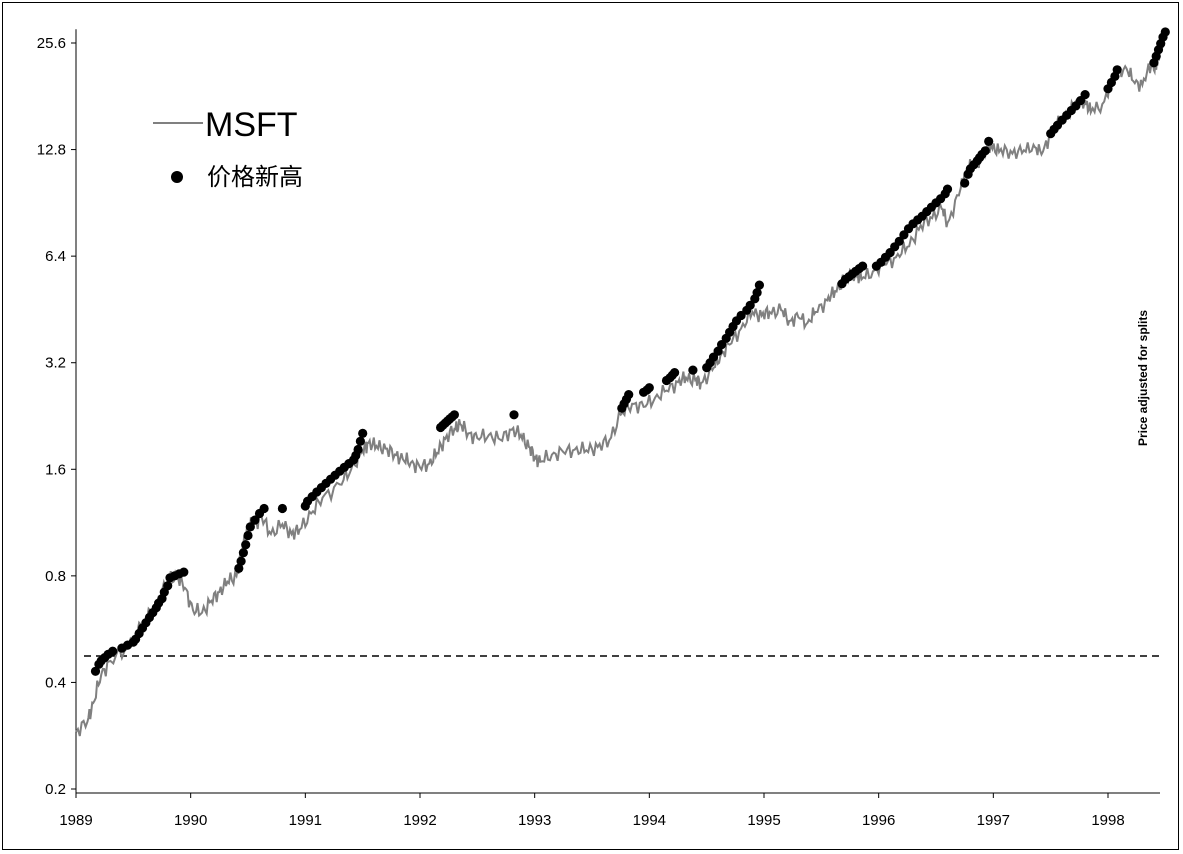  Describe the element at coordinates (51, 43) in the screenshot. I see `y-tick-label: 25.6` at that location.